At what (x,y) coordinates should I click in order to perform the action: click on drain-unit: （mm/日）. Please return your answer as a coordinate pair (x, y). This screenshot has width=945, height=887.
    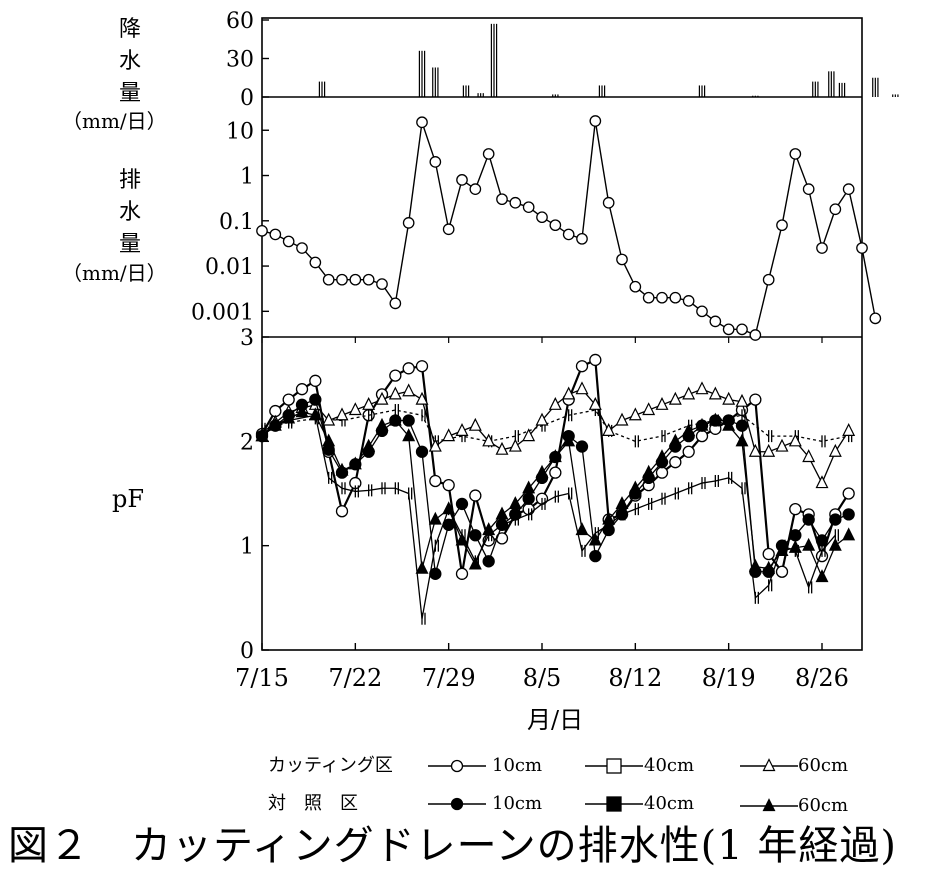
    Looking at the image, I should click on (114, 273).